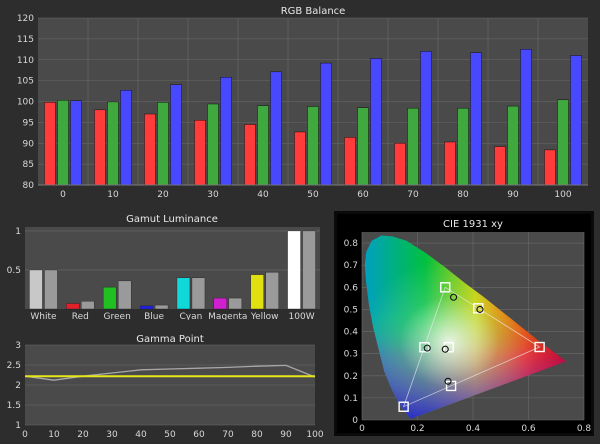 The image size is (600, 444). Describe the element at coordinates (257, 435) in the screenshot. I see `gamma-x-tick: 80` at that location.